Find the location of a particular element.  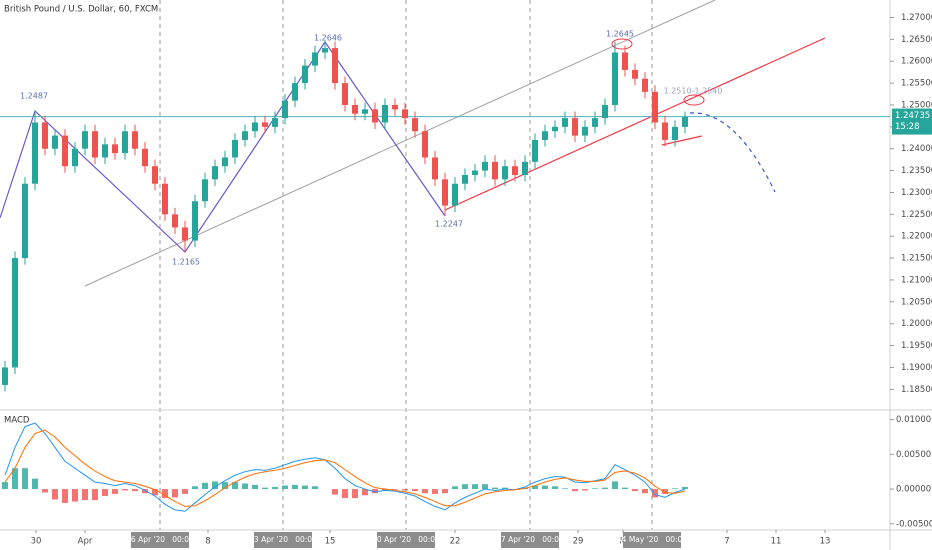

y-tick-label: 1.19000 is located at coordinates (916, 368).